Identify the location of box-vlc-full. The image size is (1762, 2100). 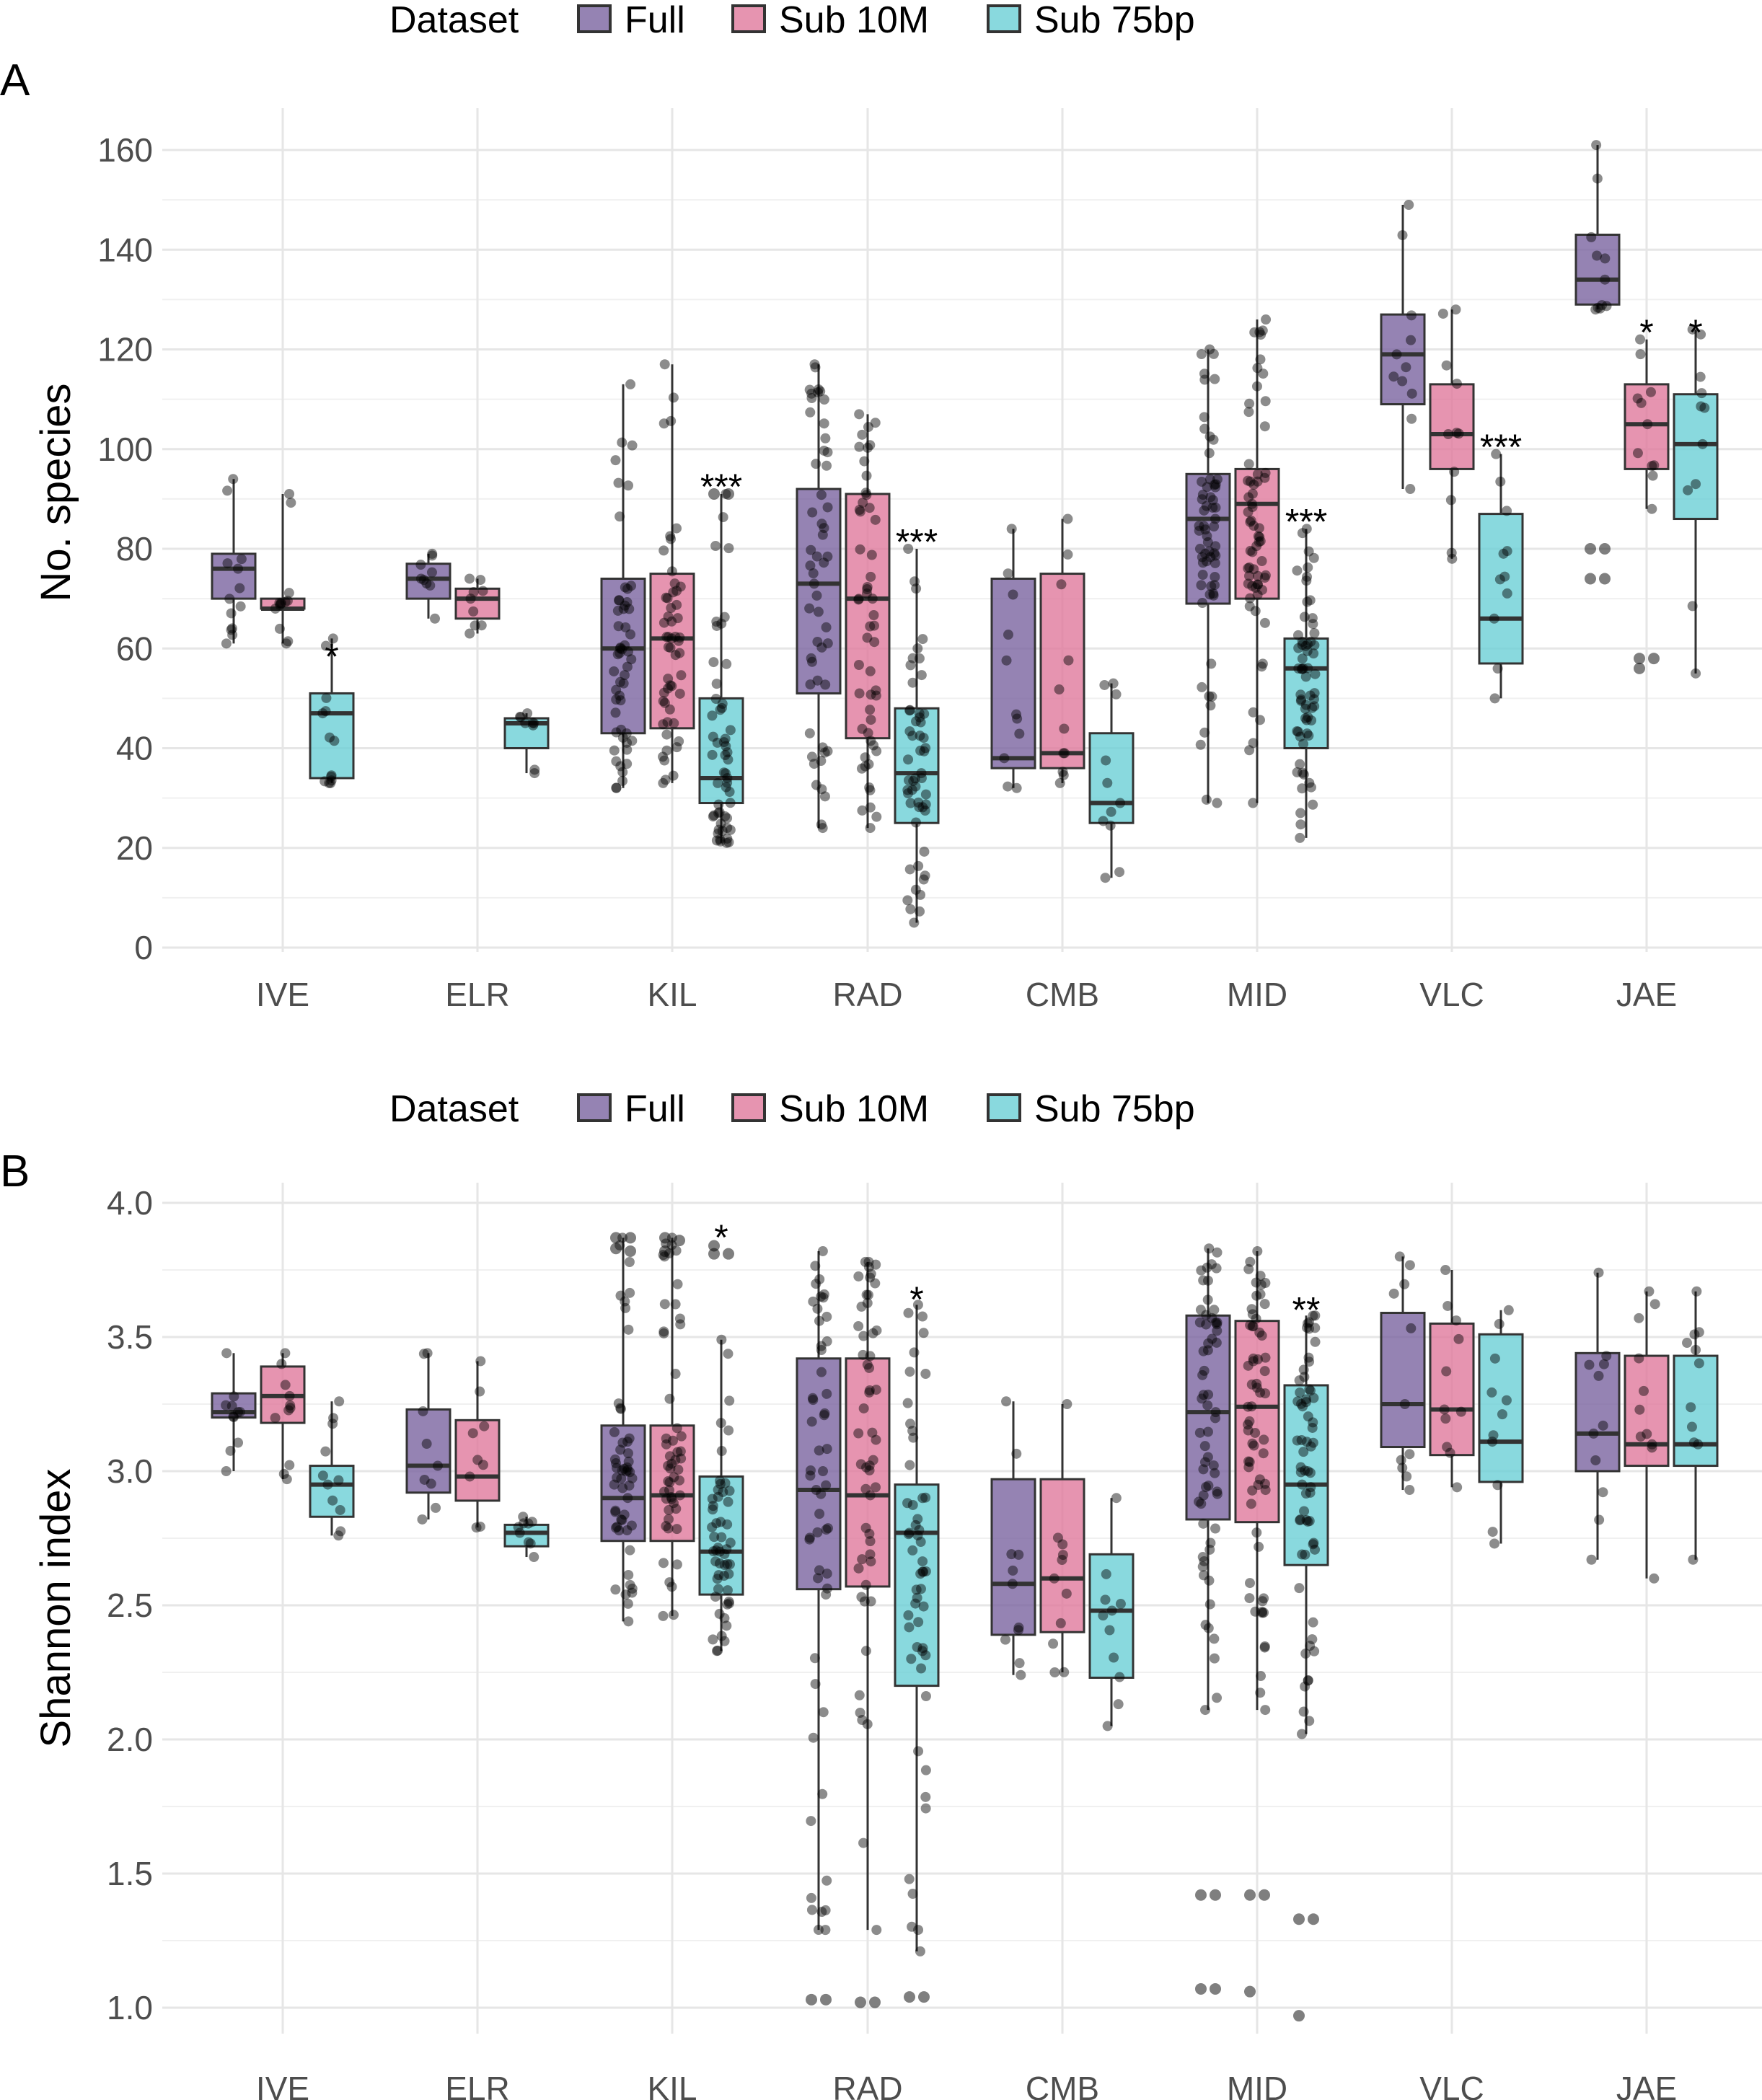
(1403, 1373).